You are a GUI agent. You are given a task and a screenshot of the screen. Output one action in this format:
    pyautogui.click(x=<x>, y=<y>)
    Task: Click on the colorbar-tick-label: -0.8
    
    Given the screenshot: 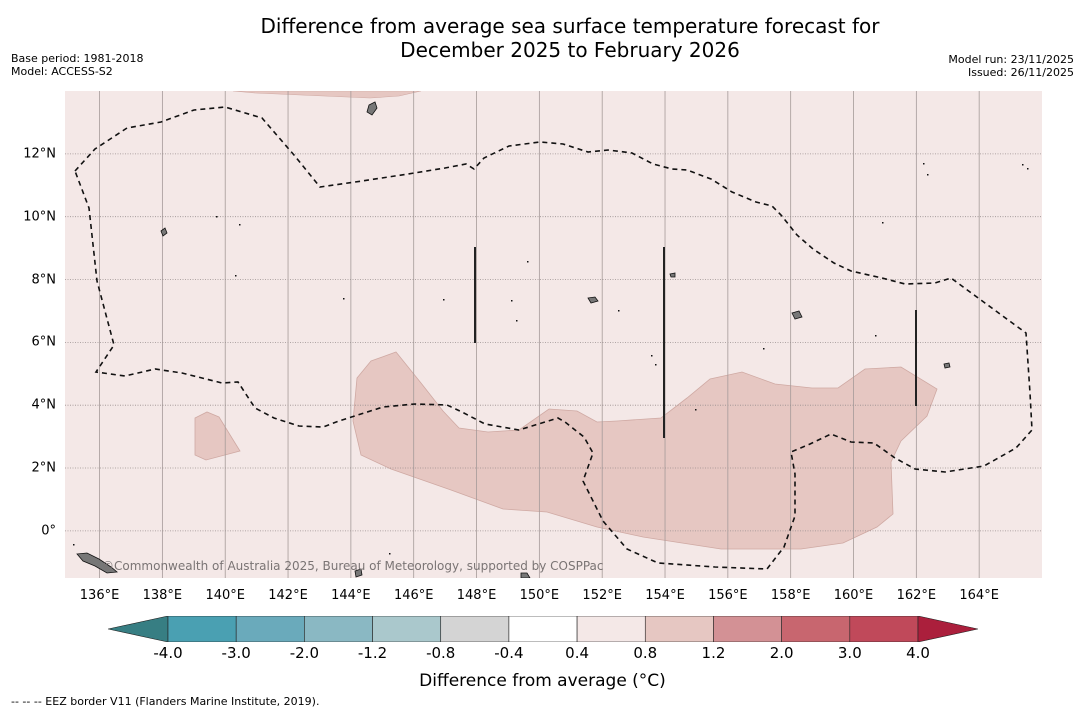 What is the action you would take?
    pyautogui.click(x=441, y=653)
    